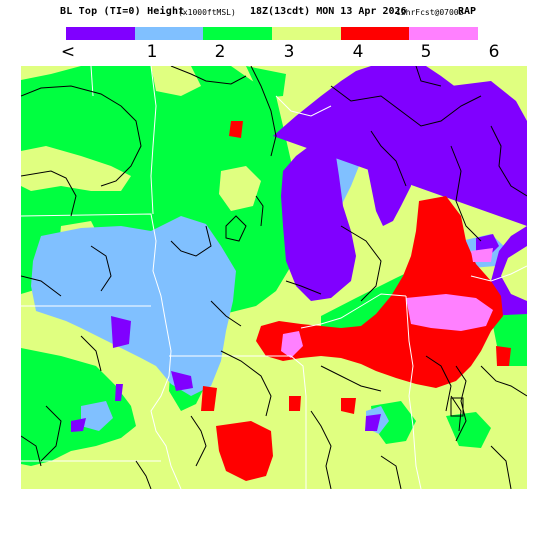  I want to click on legend-tick-label: 2, so click(220, 52).